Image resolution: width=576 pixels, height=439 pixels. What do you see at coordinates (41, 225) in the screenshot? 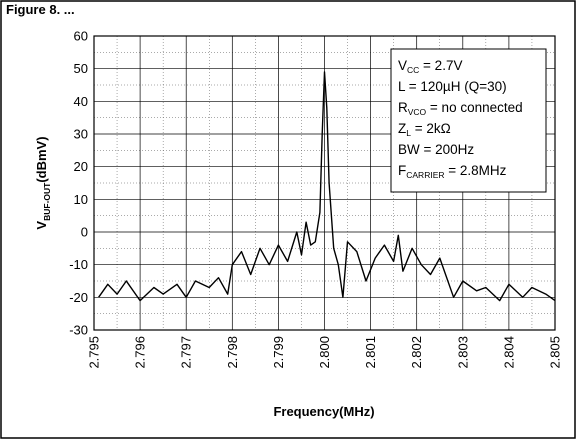
I see `y-axis-title-main: V` at bounding box center [41, 225].